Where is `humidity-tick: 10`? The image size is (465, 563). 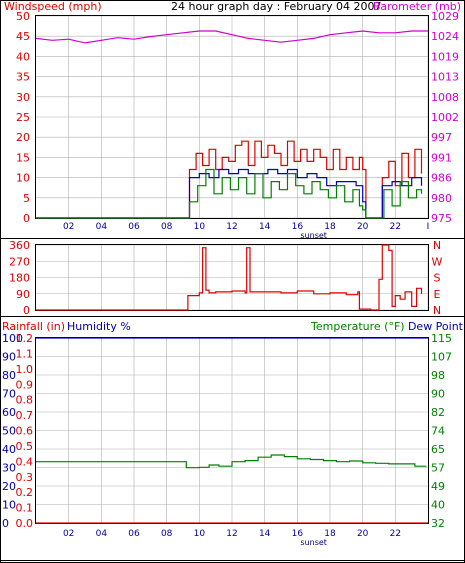 humidity-tick: 10 is located at coordinates (9, 505).